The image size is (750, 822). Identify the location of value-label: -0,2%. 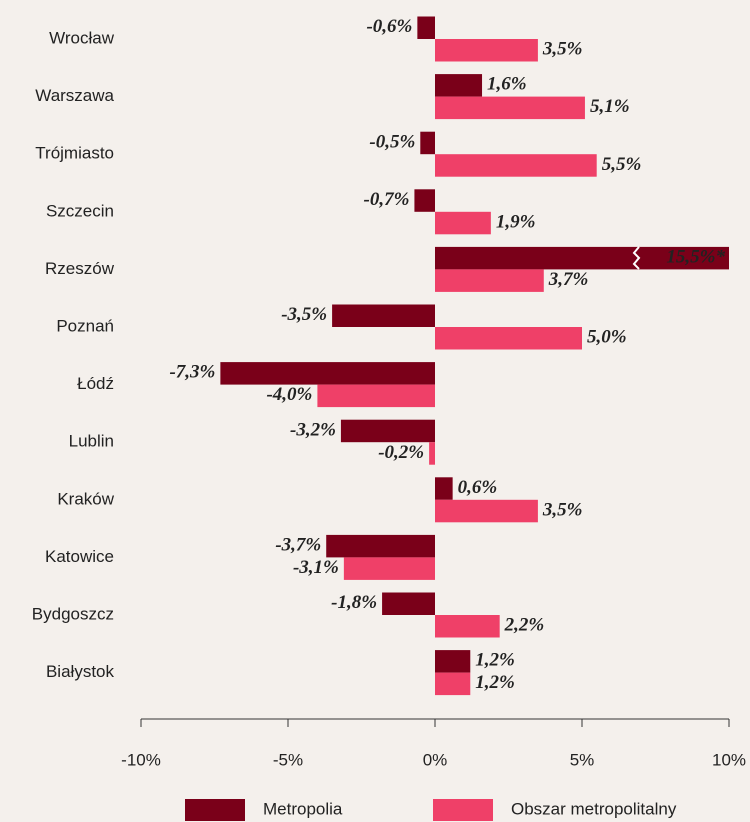
(401, 452).